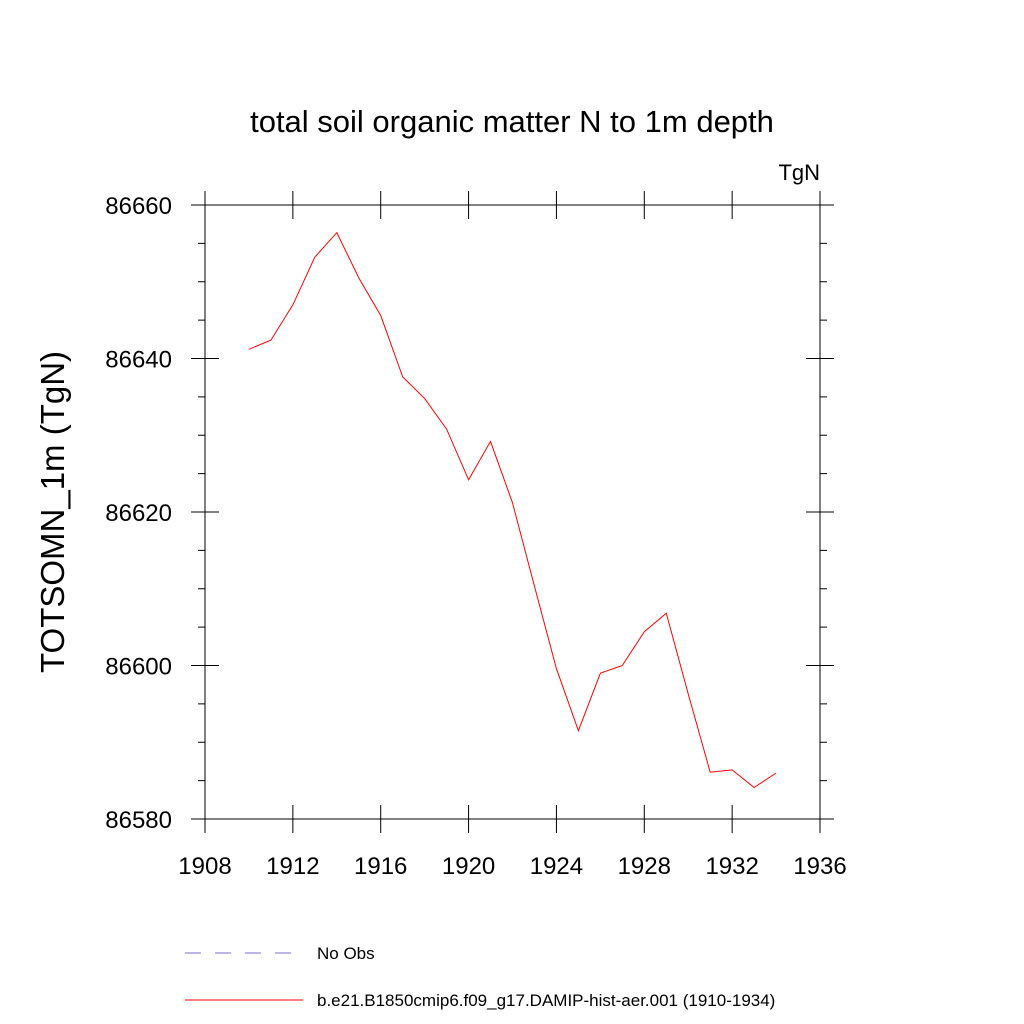 The width and height of the screenshot is (1024, 1024). What do you see at coordinates (512, 121) in the screenshot?
I see `chart-title: total soil organic matter N to 1m depth` at bounding box center [512, 121].